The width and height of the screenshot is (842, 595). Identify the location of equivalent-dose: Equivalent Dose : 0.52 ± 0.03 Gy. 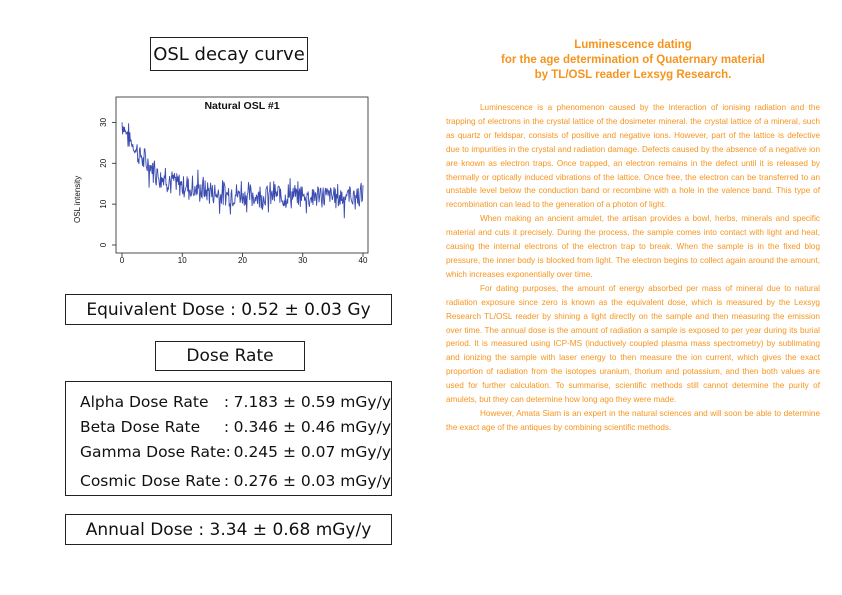
(228, 309).